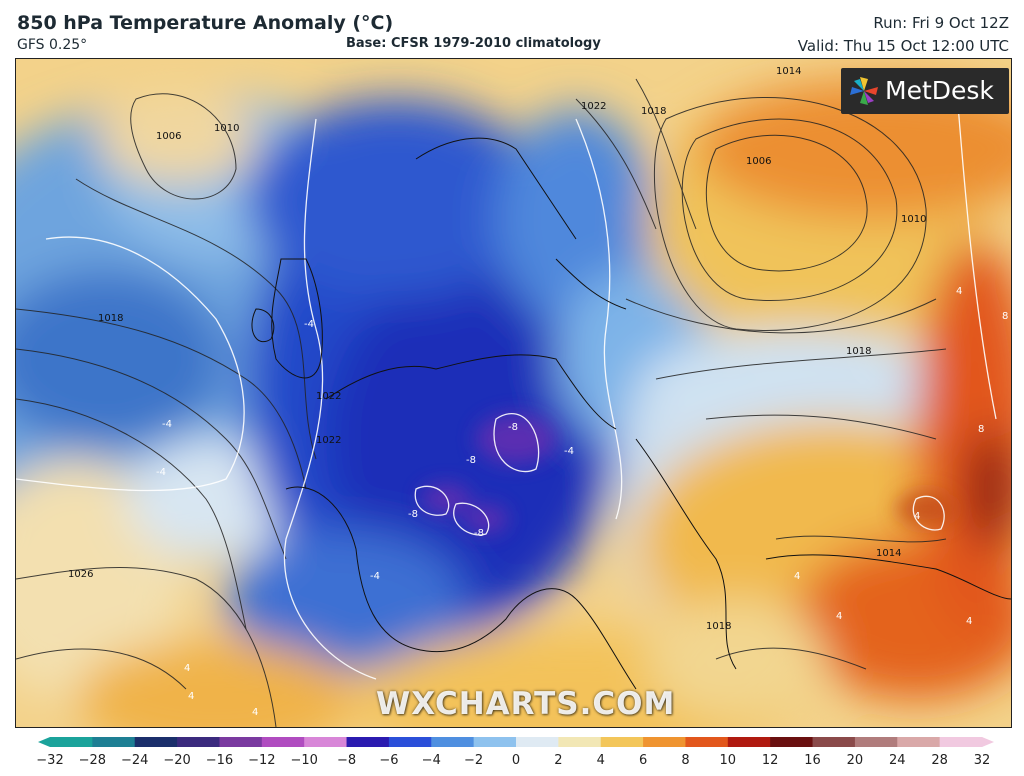 This screenshot has height=776, width=1024. What do you see at coordinates (50, 760) in the screenshot?
I see `colorbar-tick-label: −32` at bounding box center [50, 760].